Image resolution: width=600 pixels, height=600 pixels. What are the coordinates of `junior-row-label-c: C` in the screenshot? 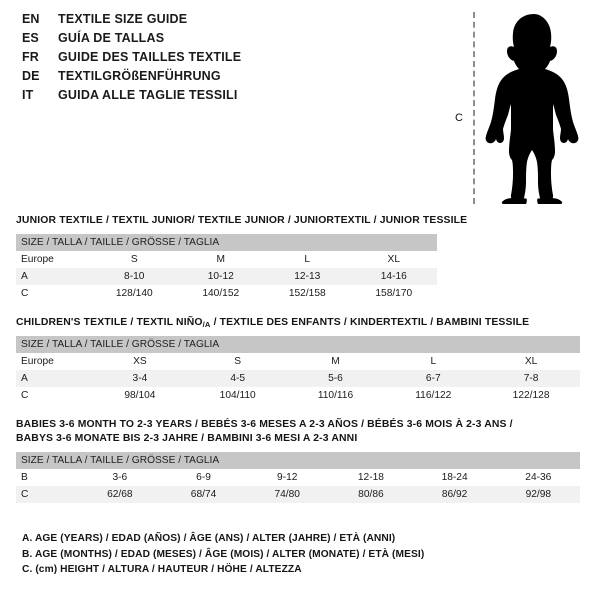 It's located at (25, 293).